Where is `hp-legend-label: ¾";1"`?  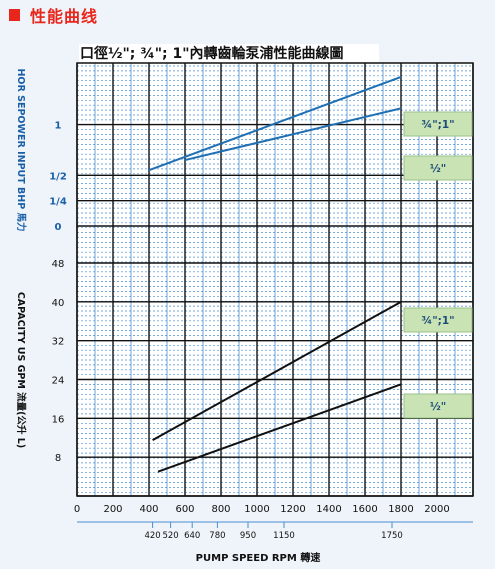
hp-legend-label: ¾";1" is located at coordinates (437, 125).